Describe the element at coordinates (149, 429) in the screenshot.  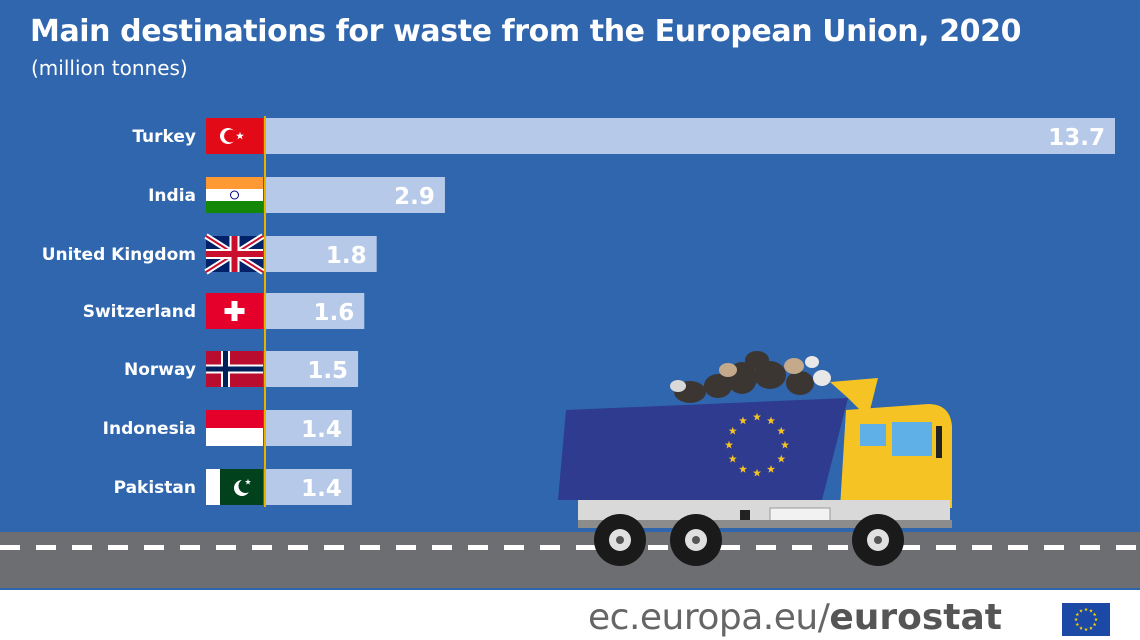
I see `category-label: Indonesia` at that location.